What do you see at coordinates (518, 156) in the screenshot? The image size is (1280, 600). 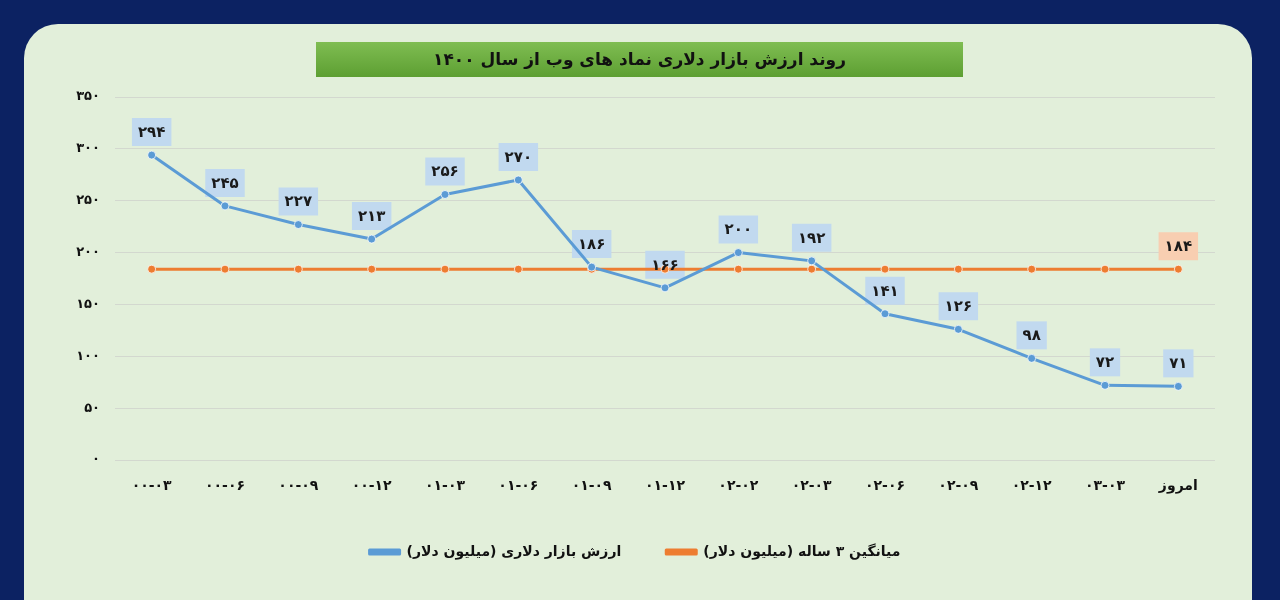 I see `data-label: ۲۷۰` at bounding box center [518, 156].